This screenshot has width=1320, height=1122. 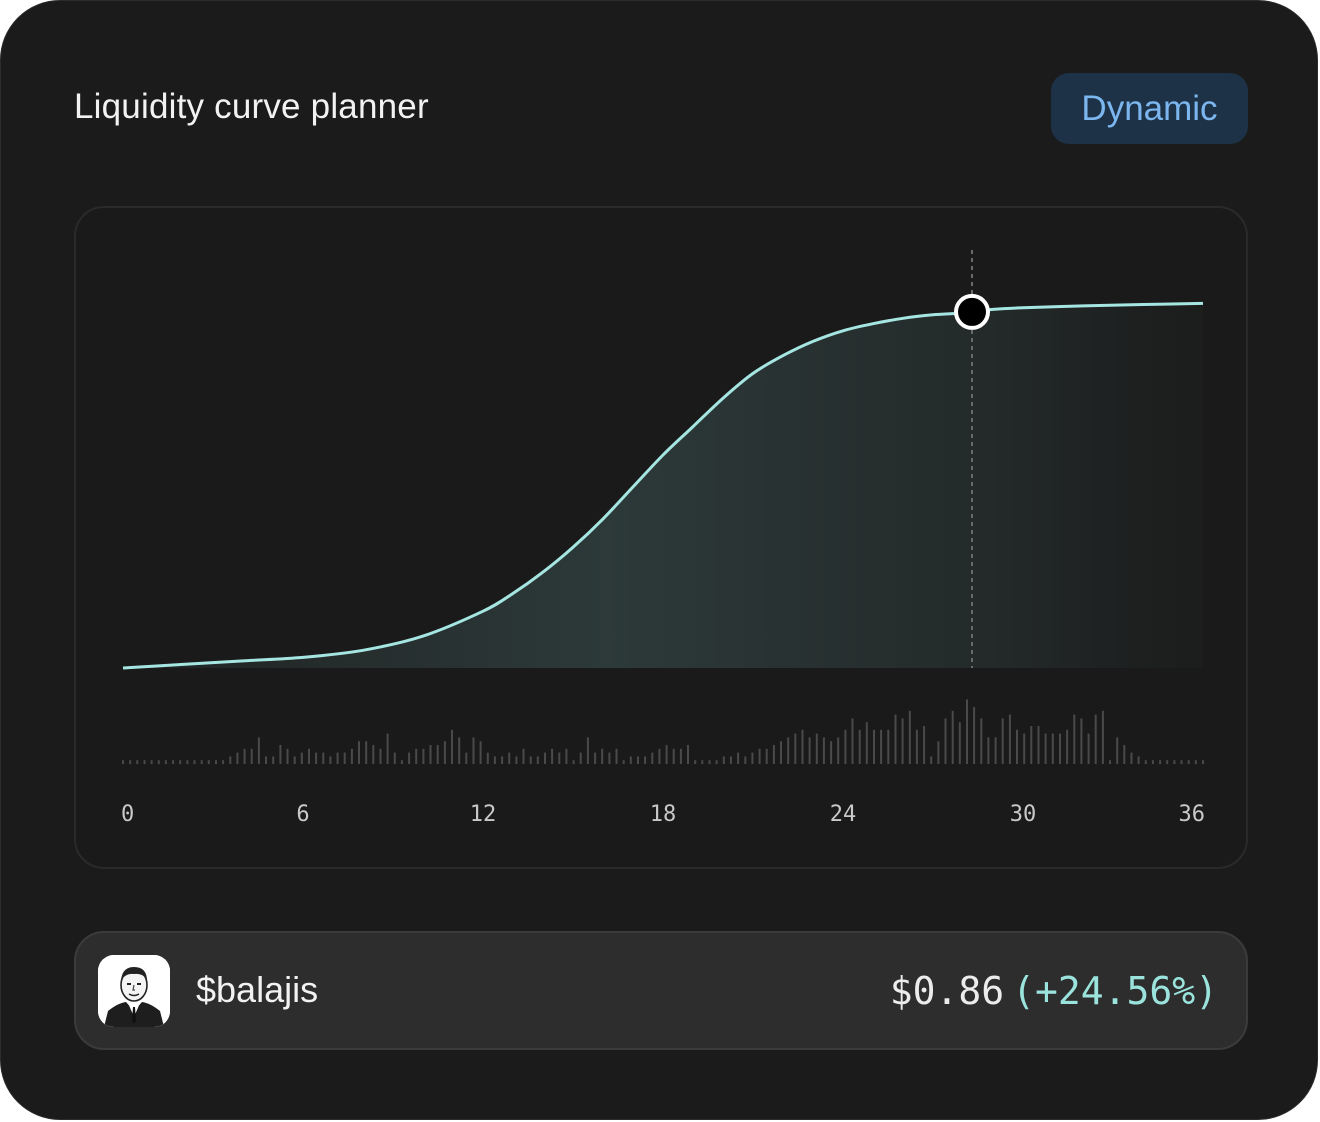 I want to click on portrait-icon, so click(x=134, y=991).